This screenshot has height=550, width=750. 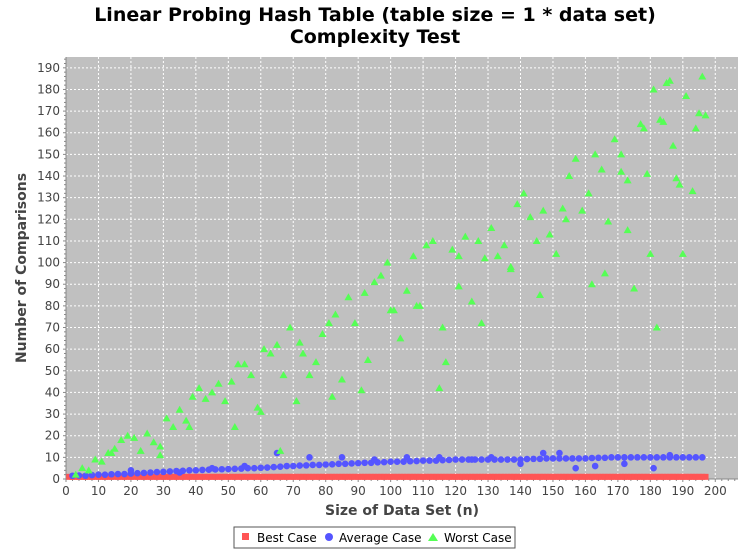 I want to click on y-tick-label: 40, so click(x=52, y=392).